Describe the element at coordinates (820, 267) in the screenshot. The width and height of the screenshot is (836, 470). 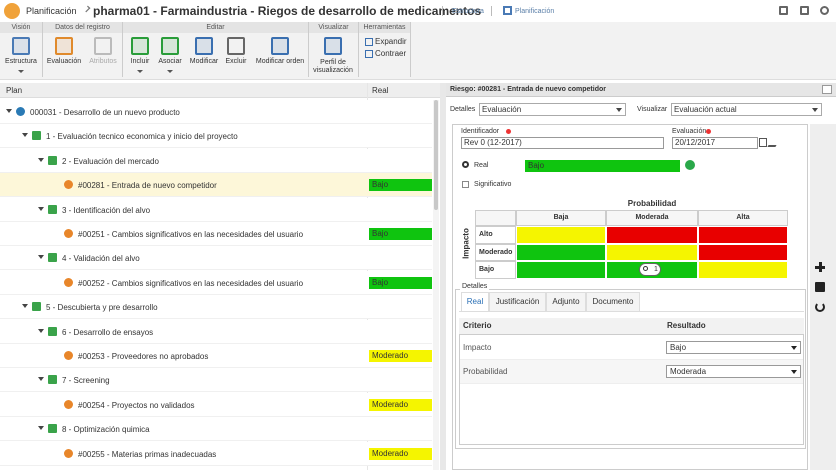
I see `add-button` at that location.